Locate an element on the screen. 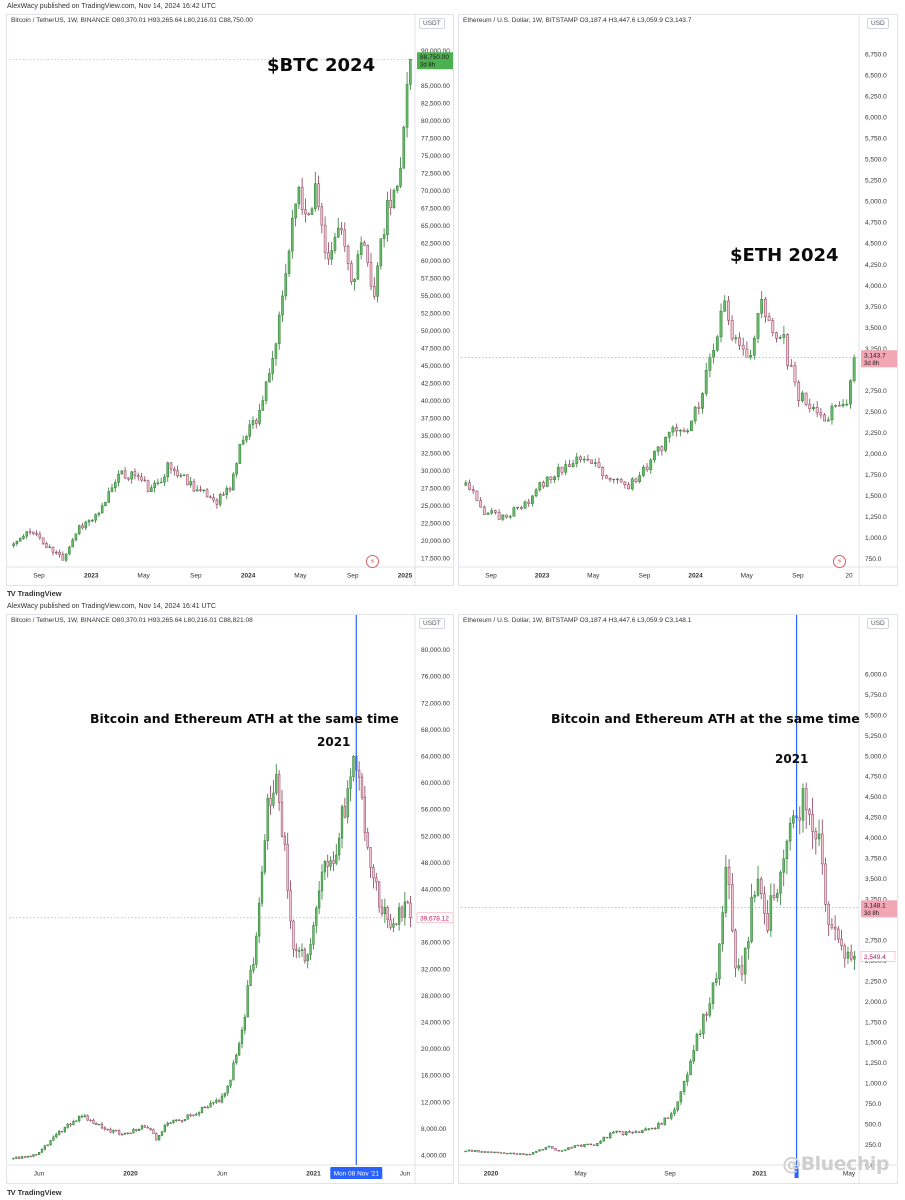 The height and width of the screenshot is (1200, 905). y-tick-label: 5,000.0 is located at coordinates (876, 202).